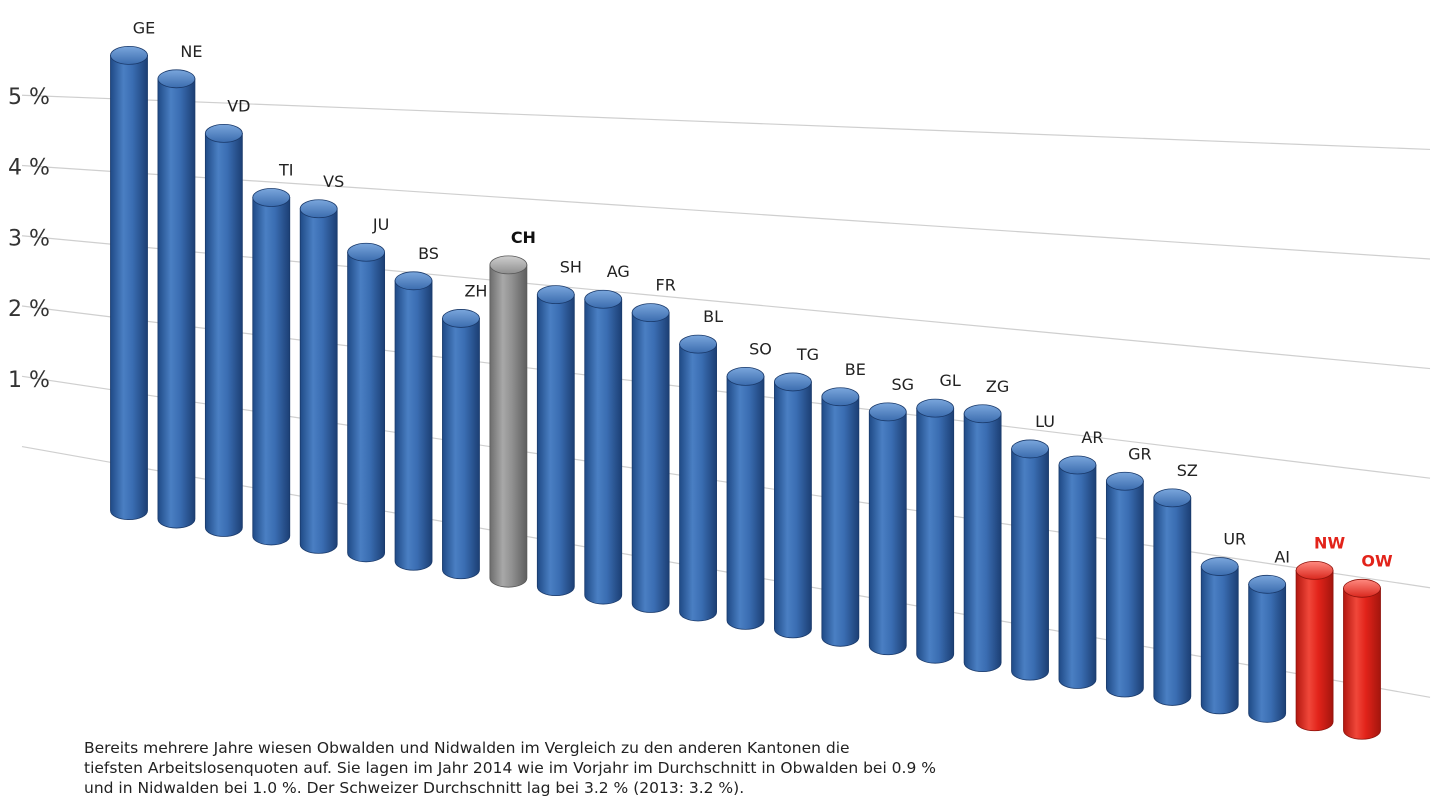  Describe the element at coordinates (902, 384) in the screenshot. I see `bar-label-SG: SG` at that location.